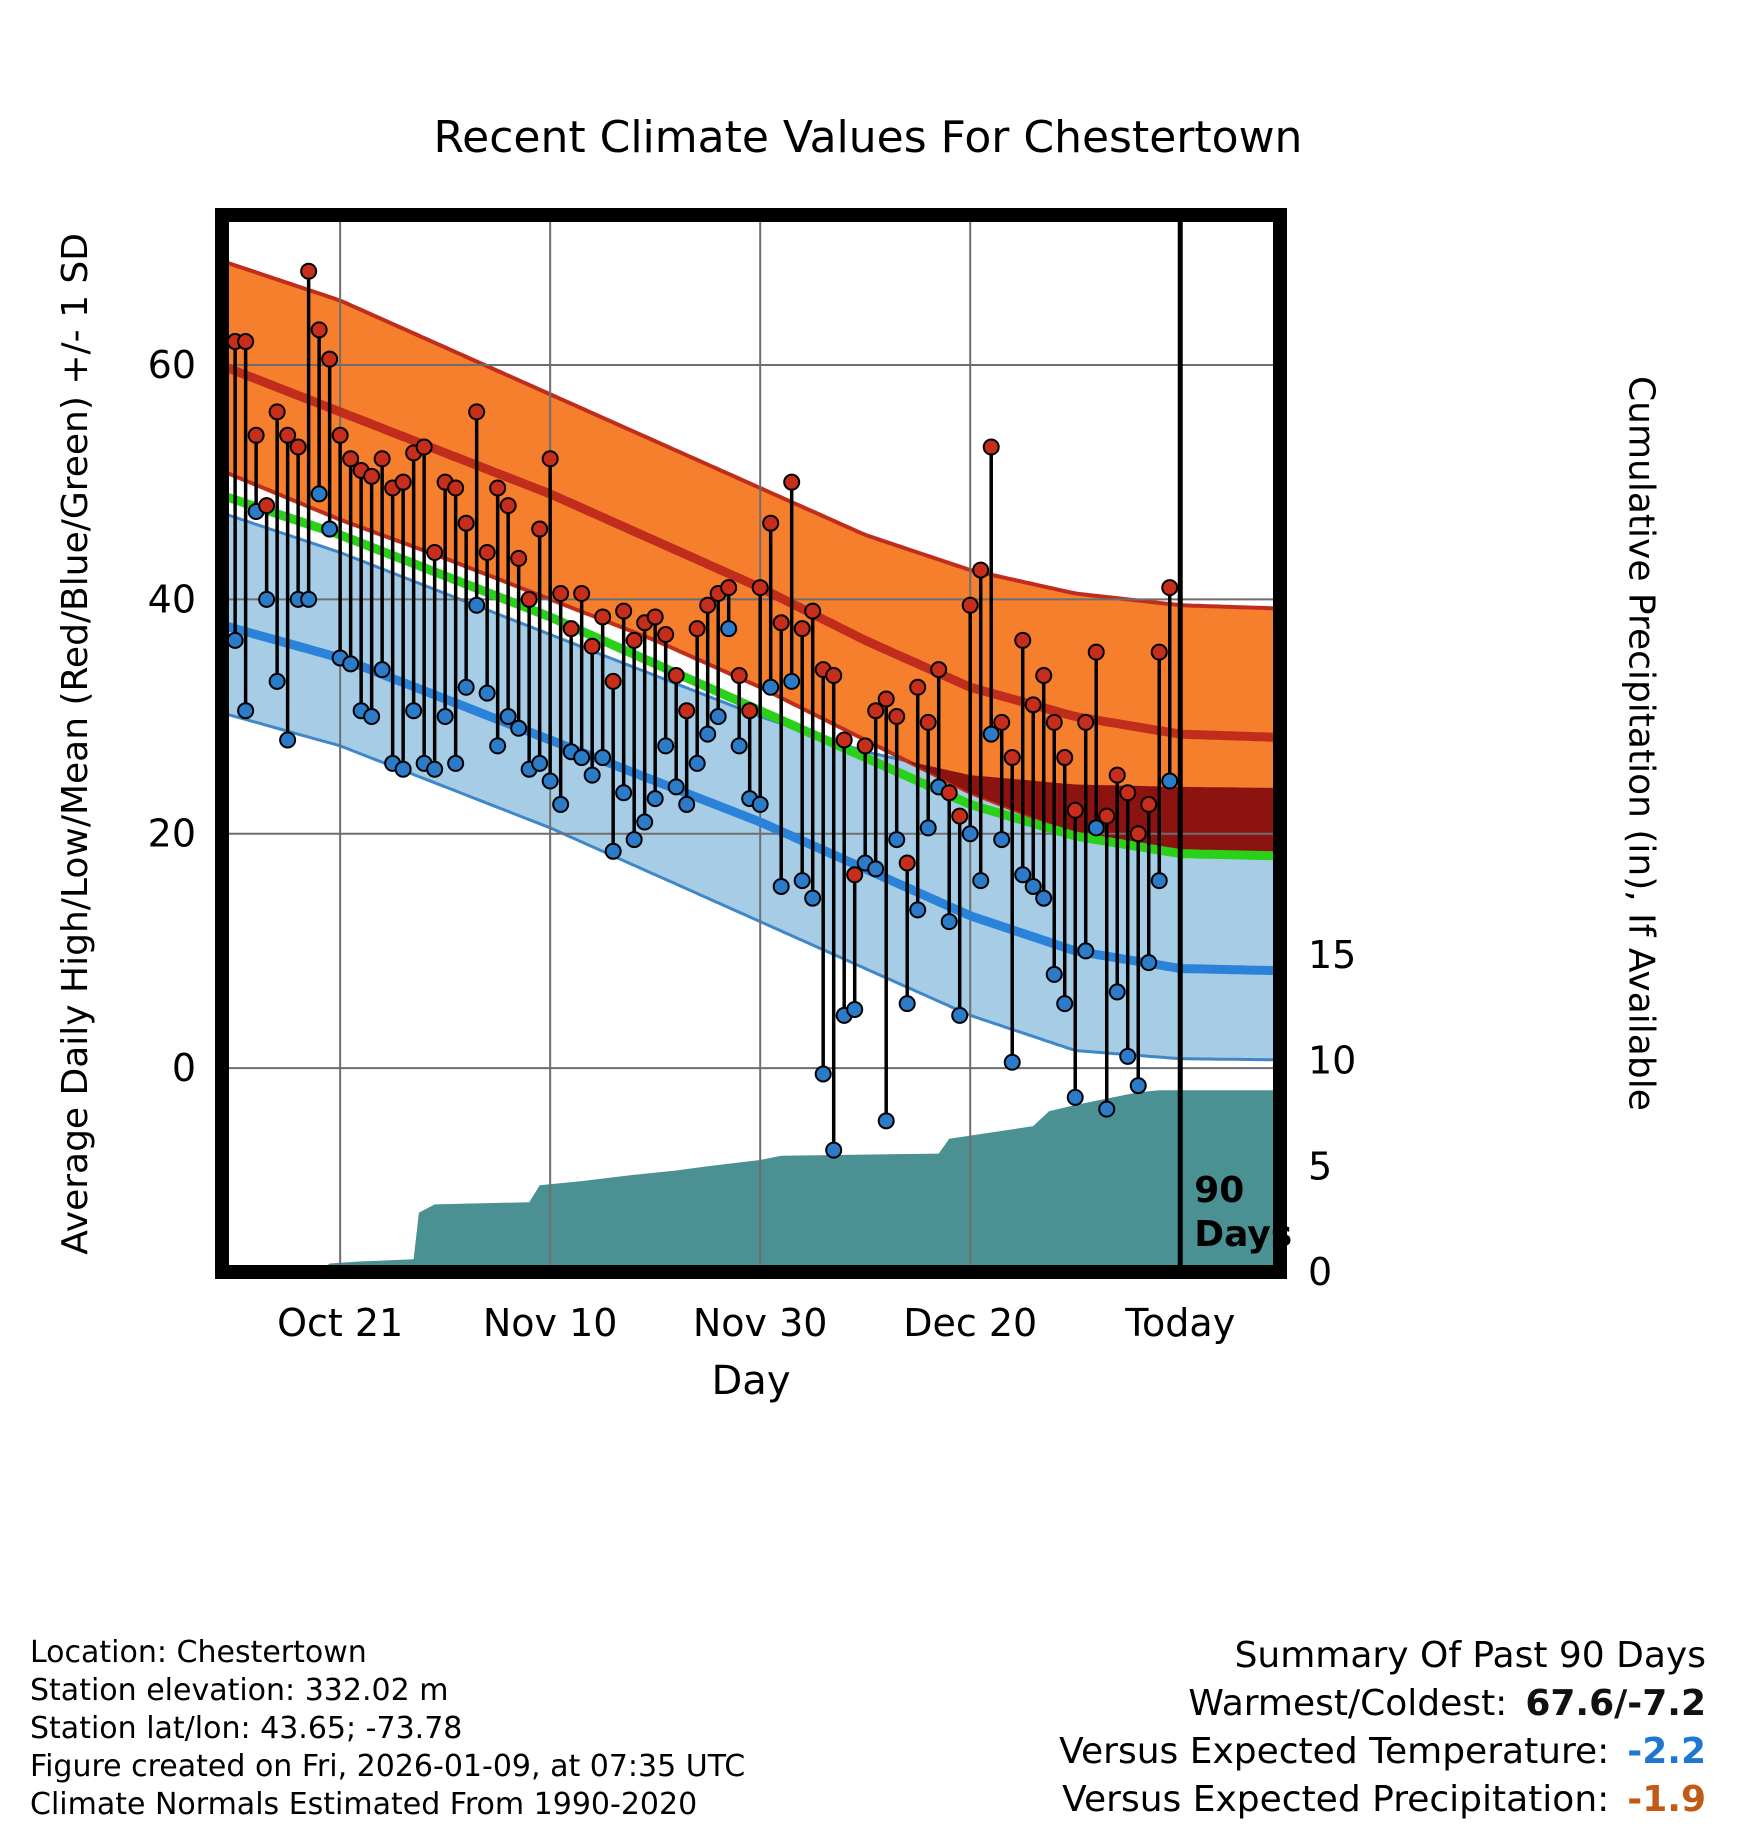 The width and height of the screenshot is (1748, 1828). I want to click on low-mean-line, so click(749, 798).